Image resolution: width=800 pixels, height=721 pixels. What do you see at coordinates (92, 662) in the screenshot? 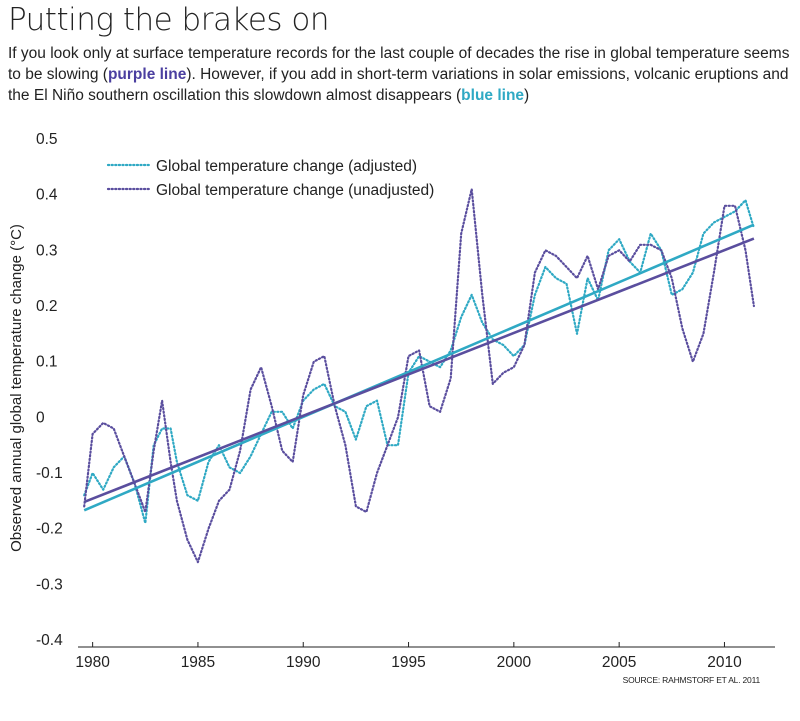
I see `x-tick-label: 1980` at bounding box center [92, 662].